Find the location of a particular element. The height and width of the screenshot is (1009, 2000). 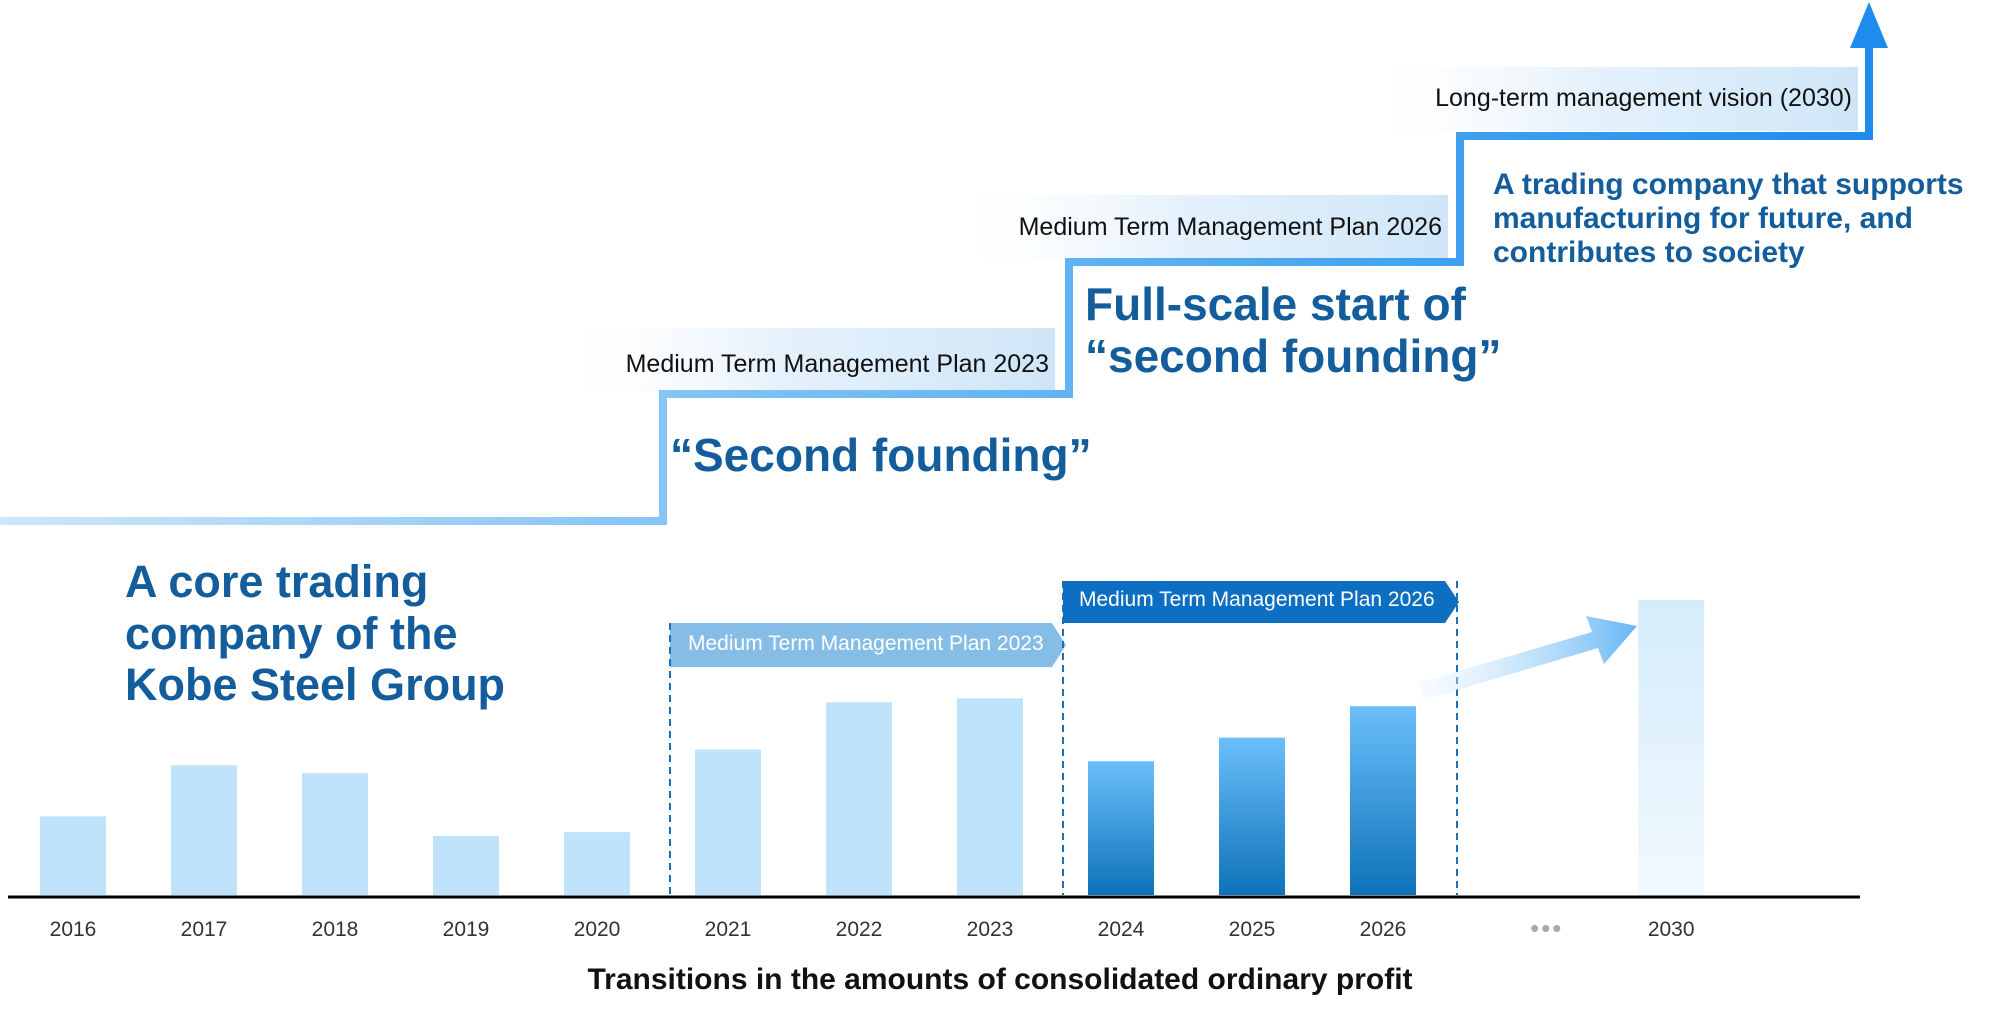

x-tick-label-2030: 2030 is located at coordinates (1671, 929).